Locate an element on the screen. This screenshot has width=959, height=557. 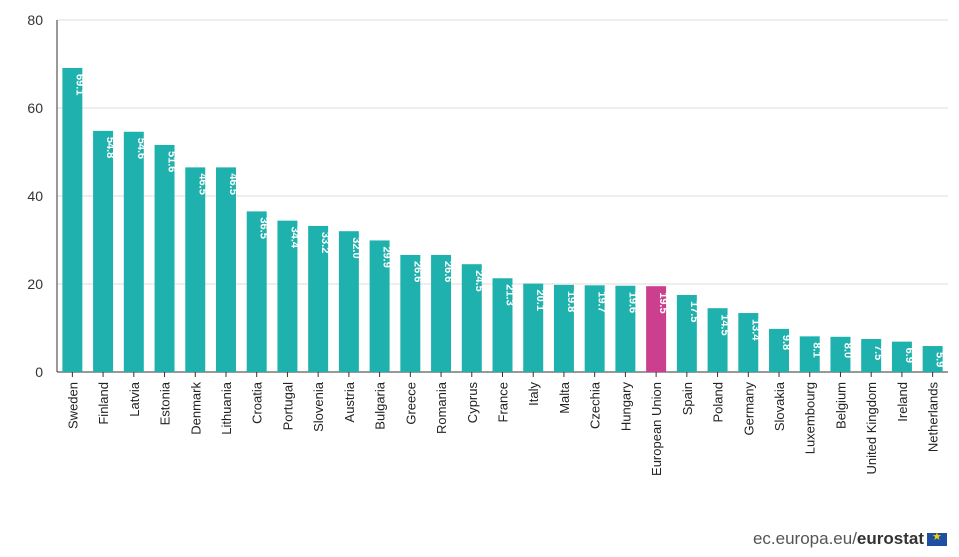
x-tick-label: Slovakia is located at coordinates (779, 406).